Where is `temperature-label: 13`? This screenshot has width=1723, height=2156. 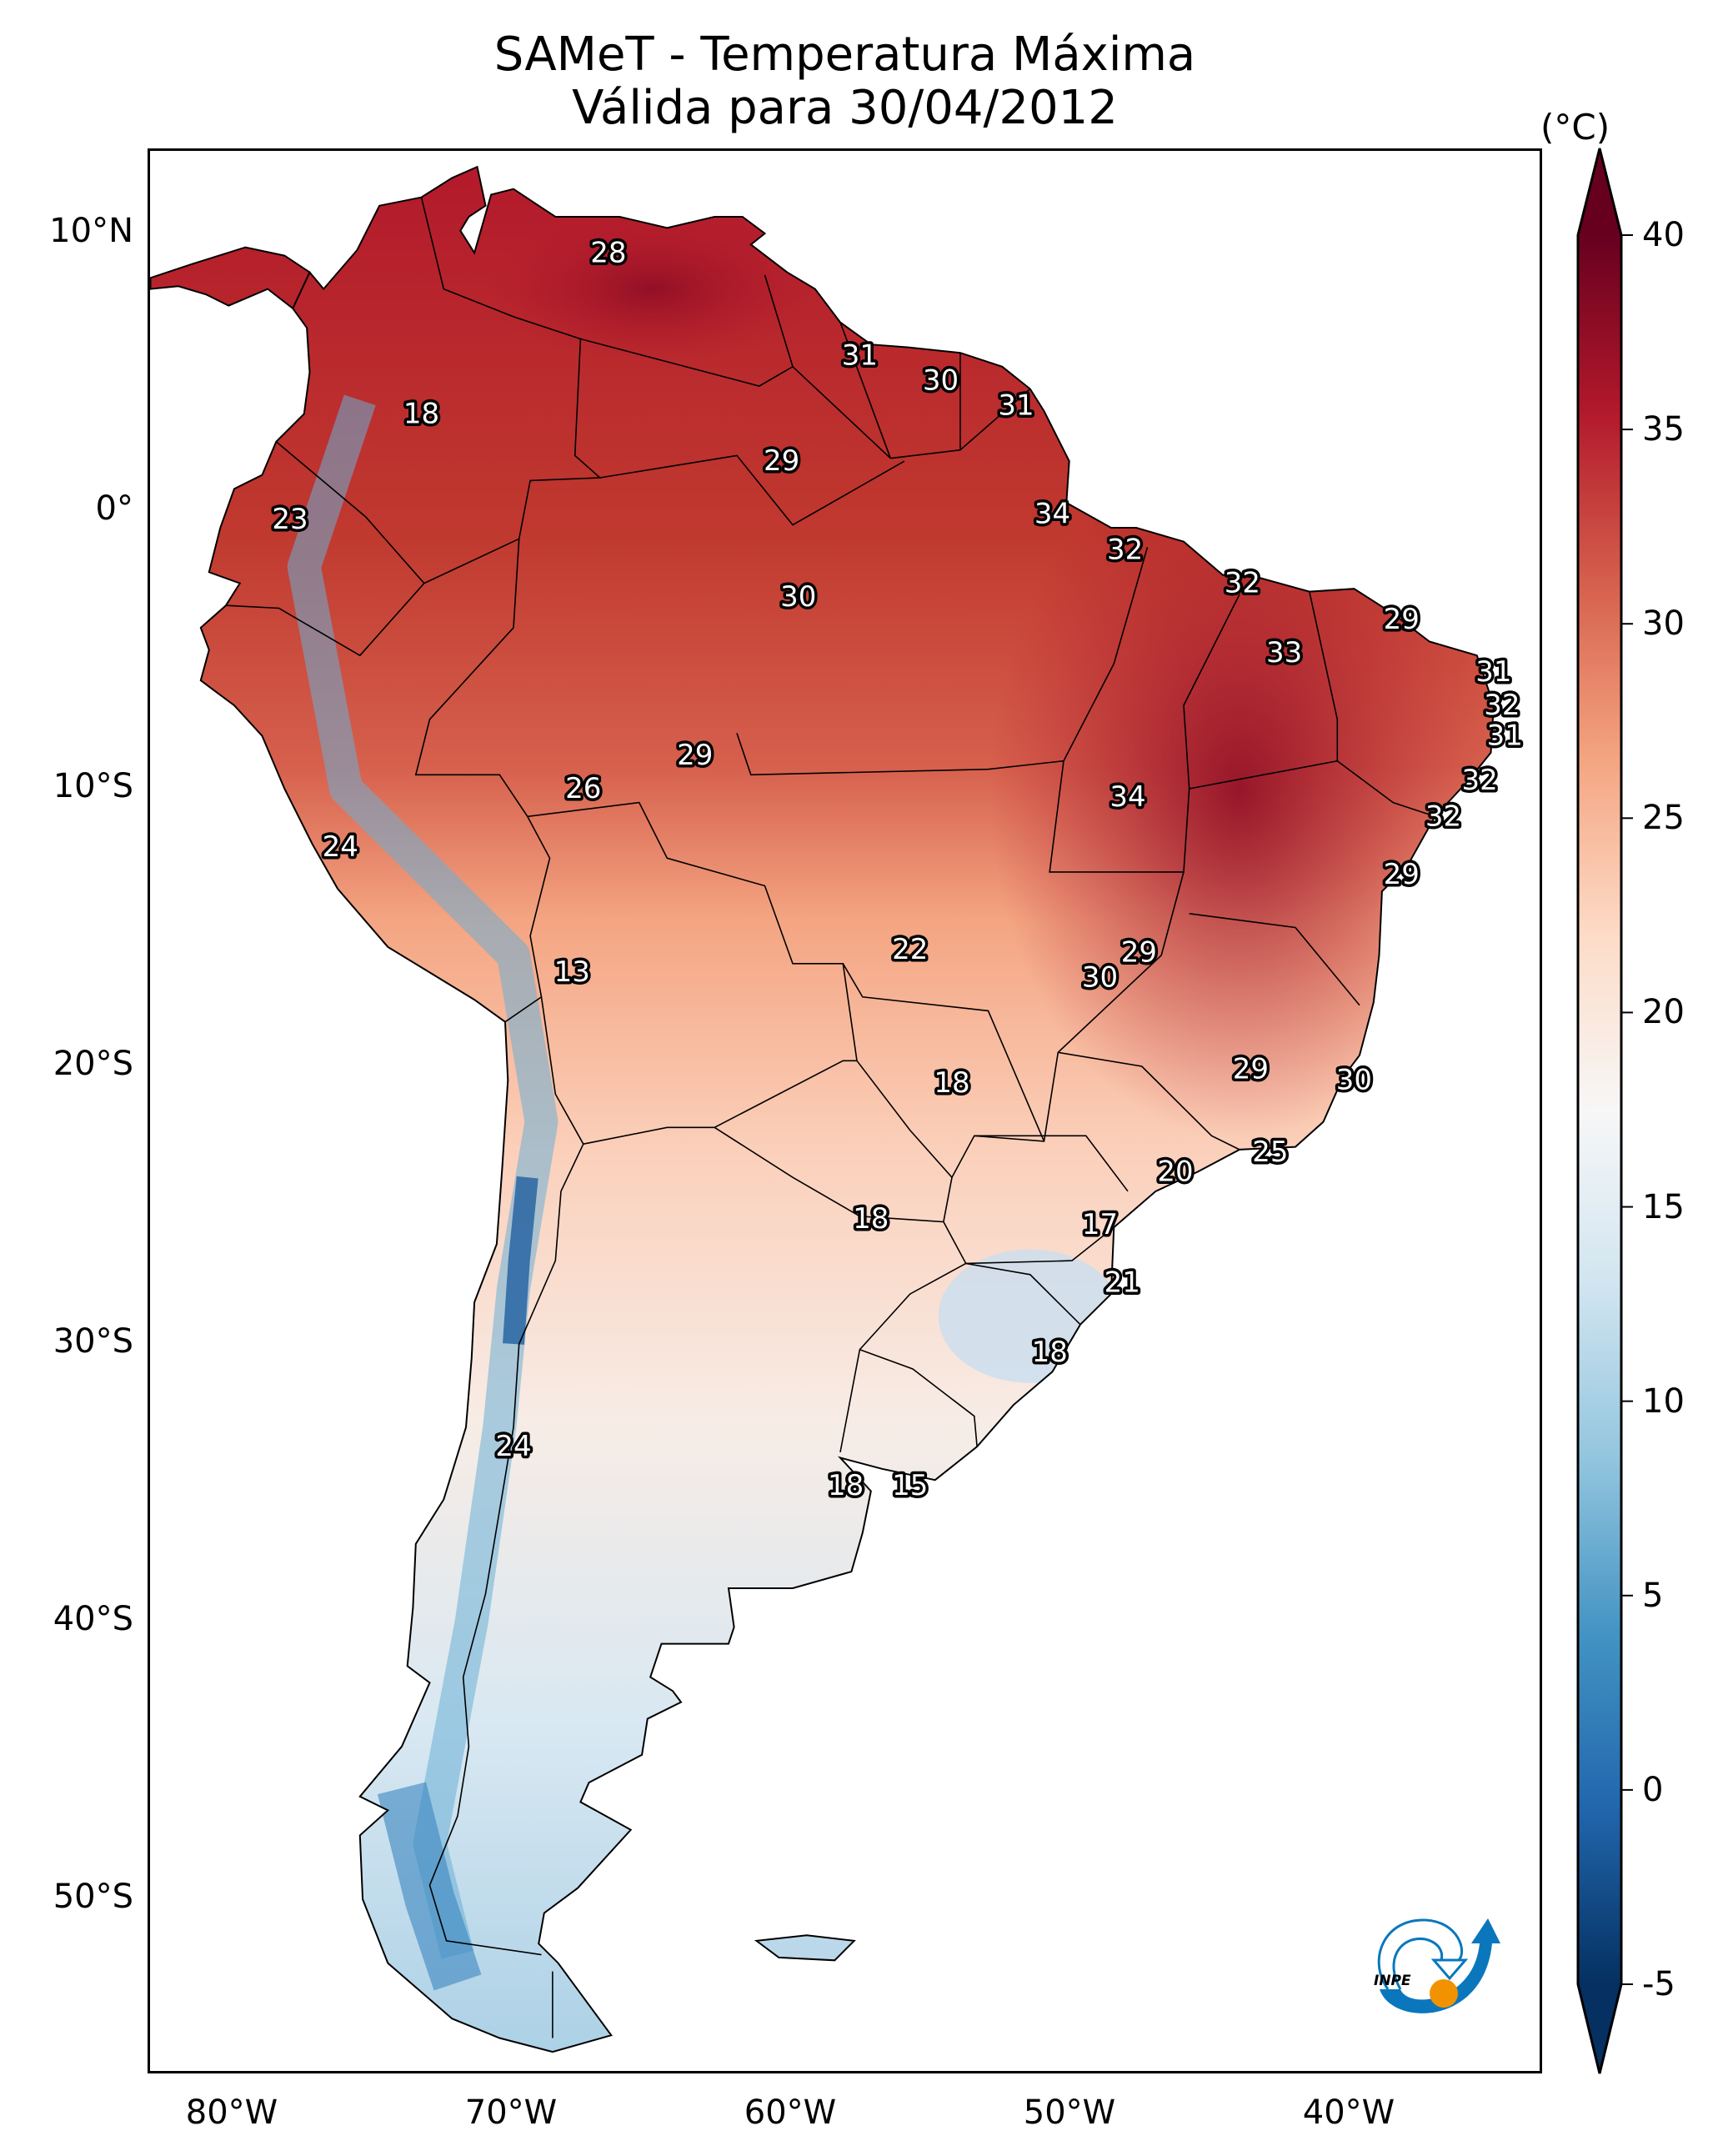
temperature-label: 13 is located at coordinates (572, 972).